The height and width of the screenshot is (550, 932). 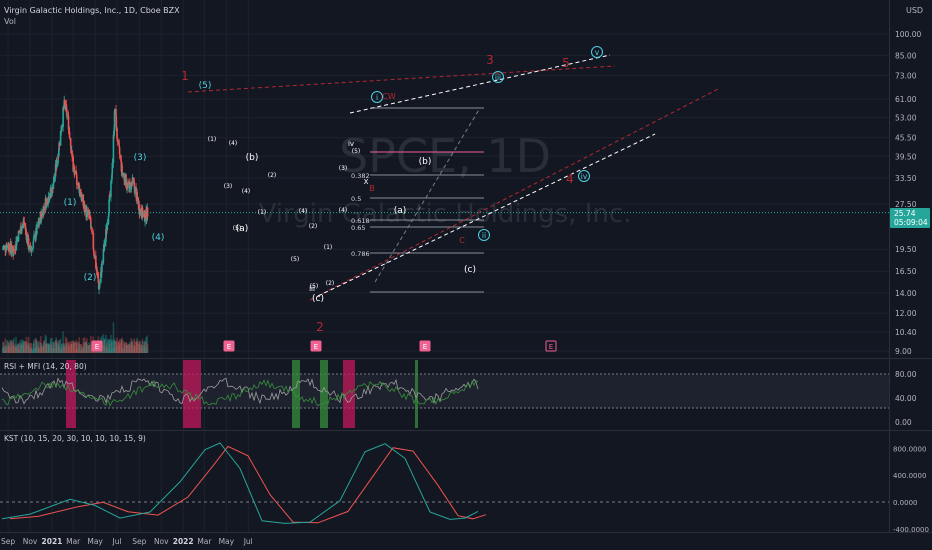 I want to click on earnings-marker-box, so click(x=316, y=346).